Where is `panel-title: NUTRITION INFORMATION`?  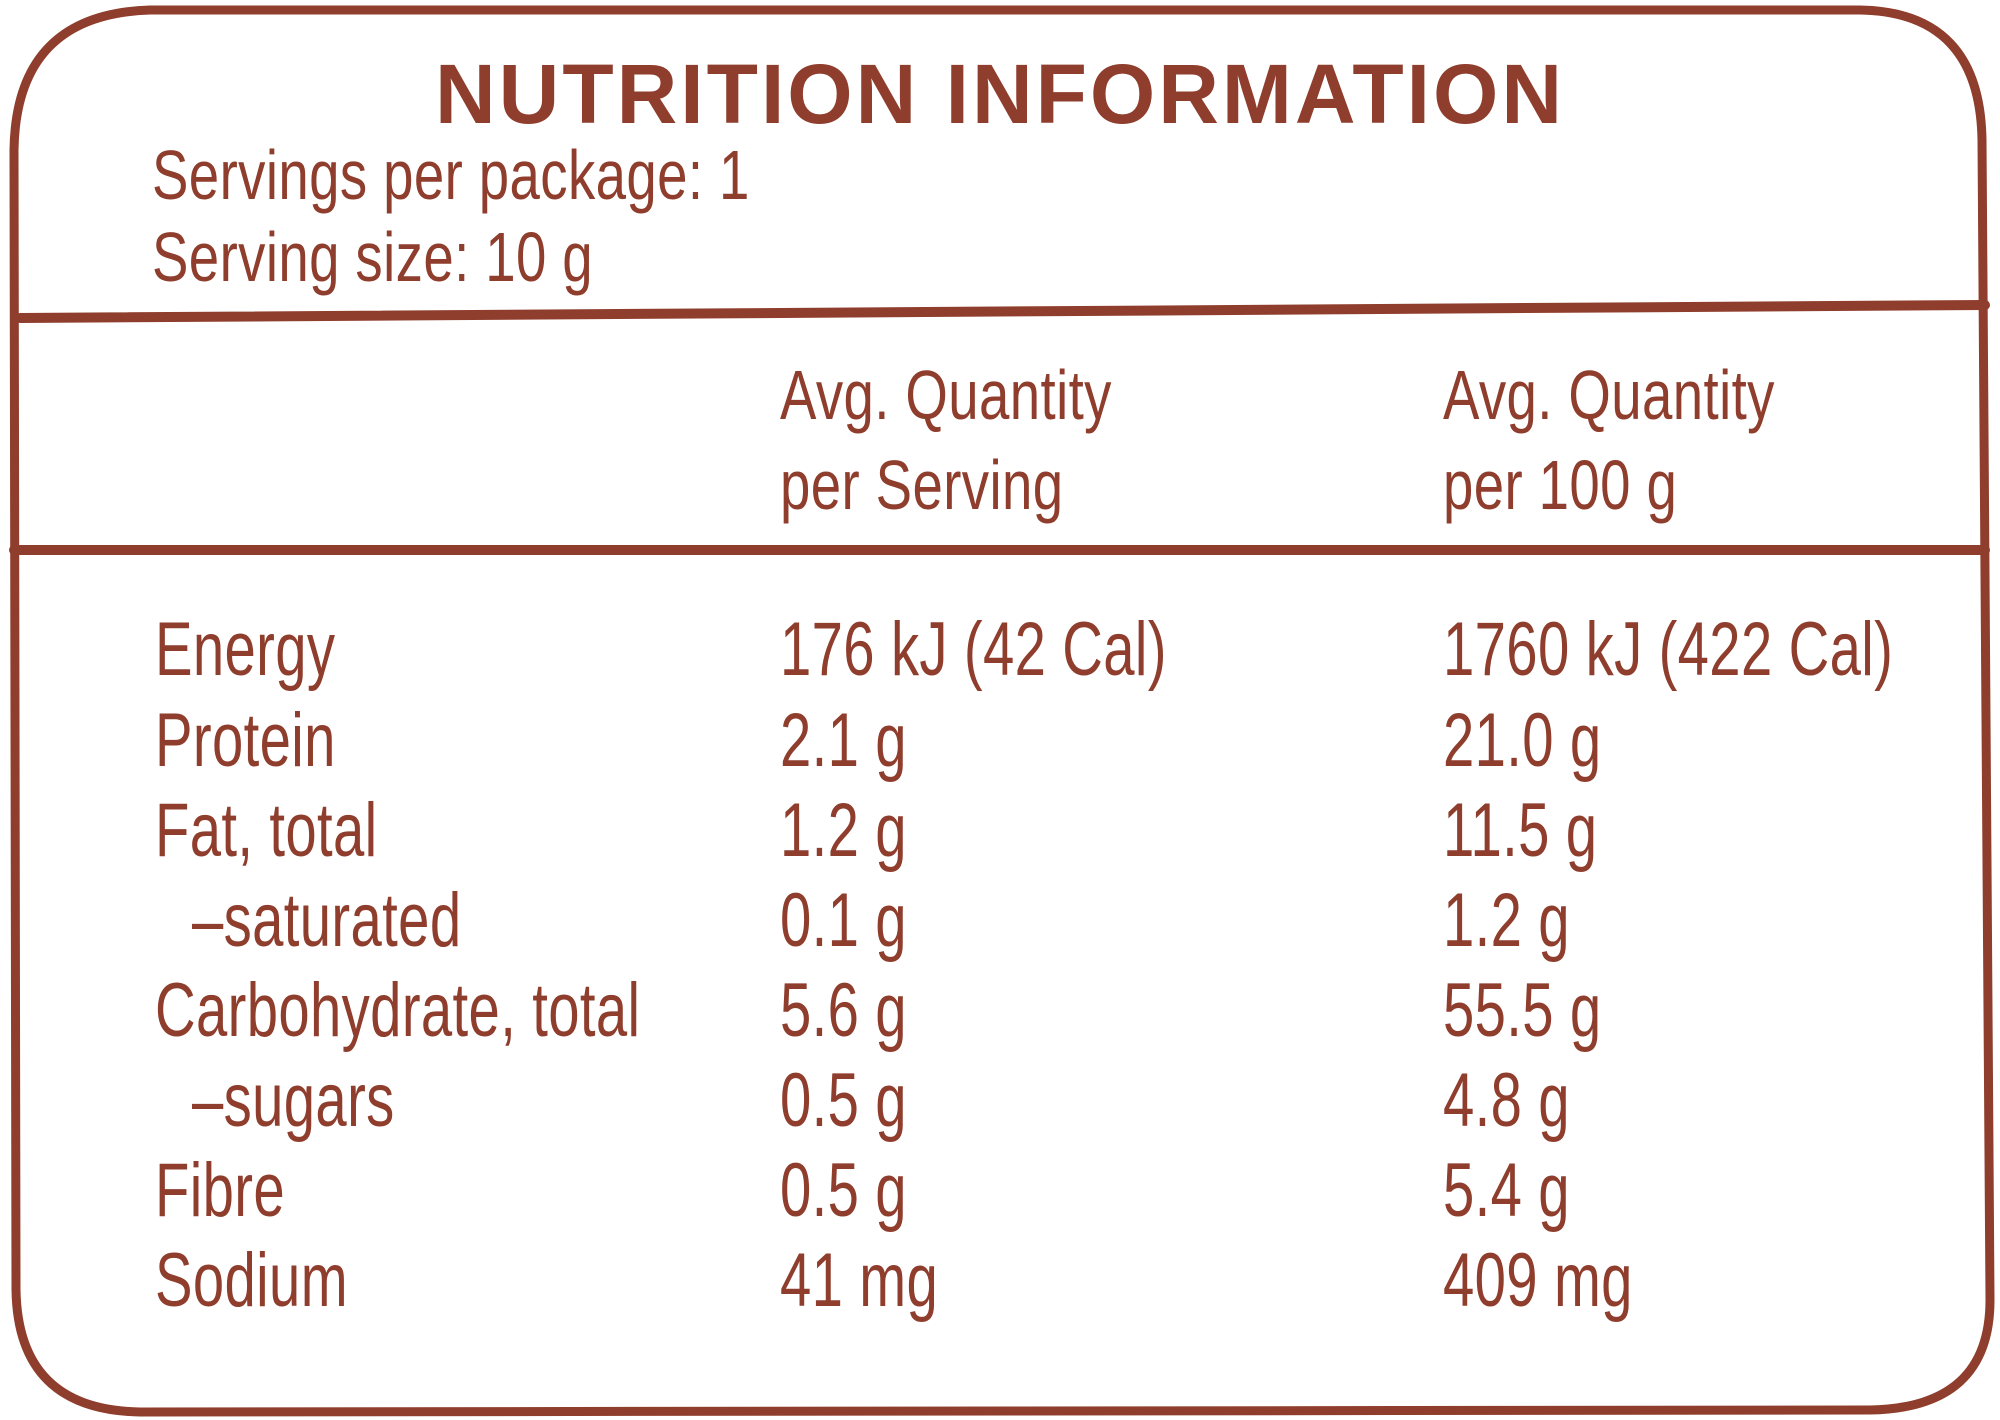 panel-title: NUTRITION INFORMATION is located at coordinates (1000, 94).